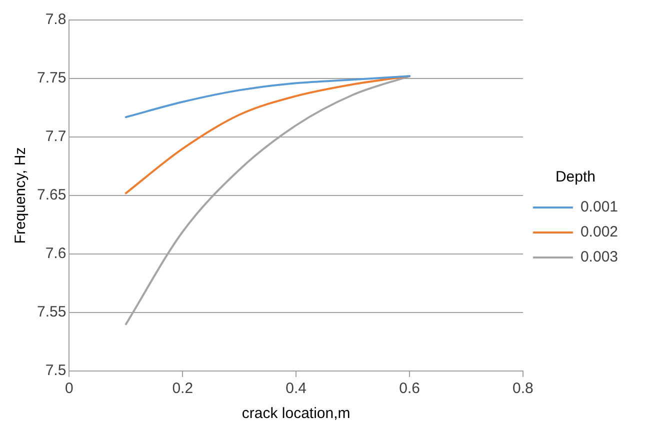  I want to click on legend-label: 0.002, so click(599, 232).